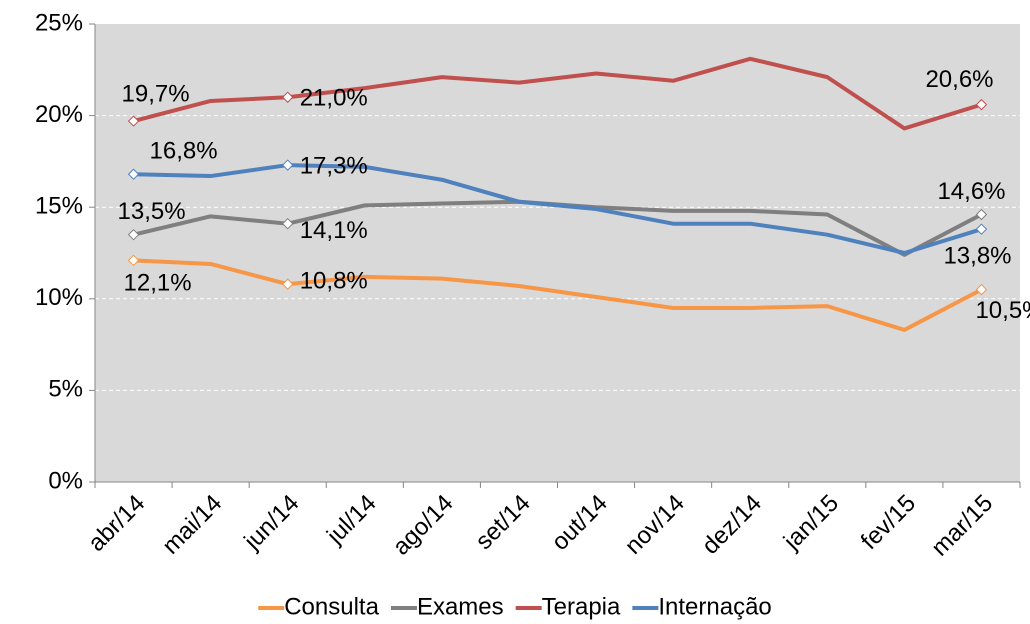  What do you see at coordinates (351, 520) in the screenshot?
I see `x-tick-label: jul/14` at bounding box center [351, 520].